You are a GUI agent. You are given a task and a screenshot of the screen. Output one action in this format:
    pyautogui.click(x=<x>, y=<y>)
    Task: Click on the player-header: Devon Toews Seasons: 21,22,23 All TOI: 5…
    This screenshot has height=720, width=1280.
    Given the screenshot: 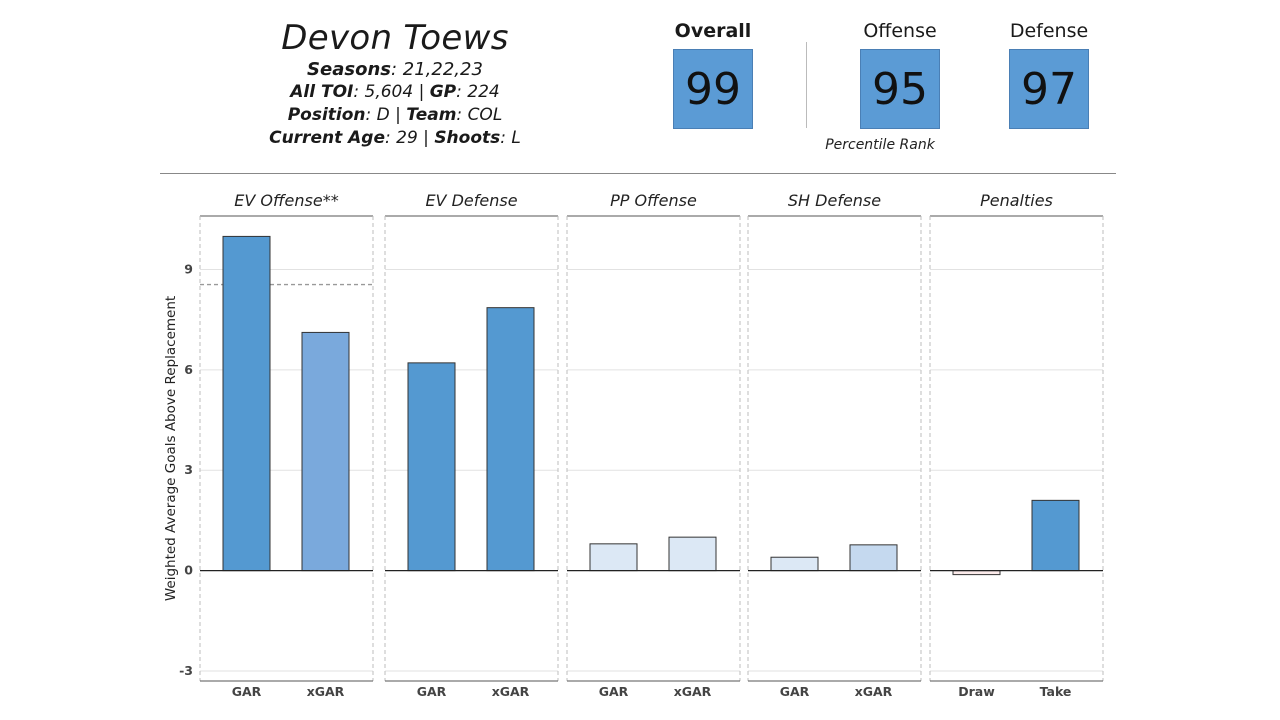 What is the action you would take?
    pyautogui.click(x=395, y=84)
    